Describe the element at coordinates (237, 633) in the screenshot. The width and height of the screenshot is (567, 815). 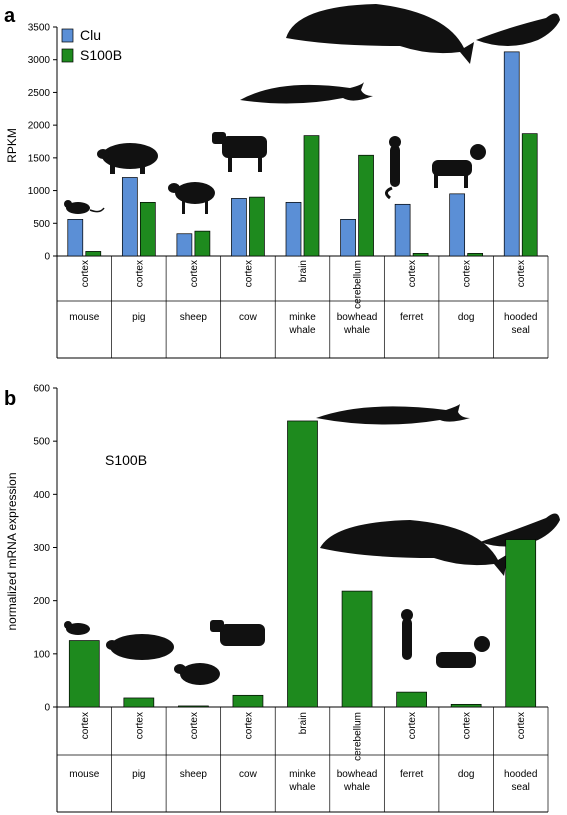
I see `cow-silhouette-b` at that location.